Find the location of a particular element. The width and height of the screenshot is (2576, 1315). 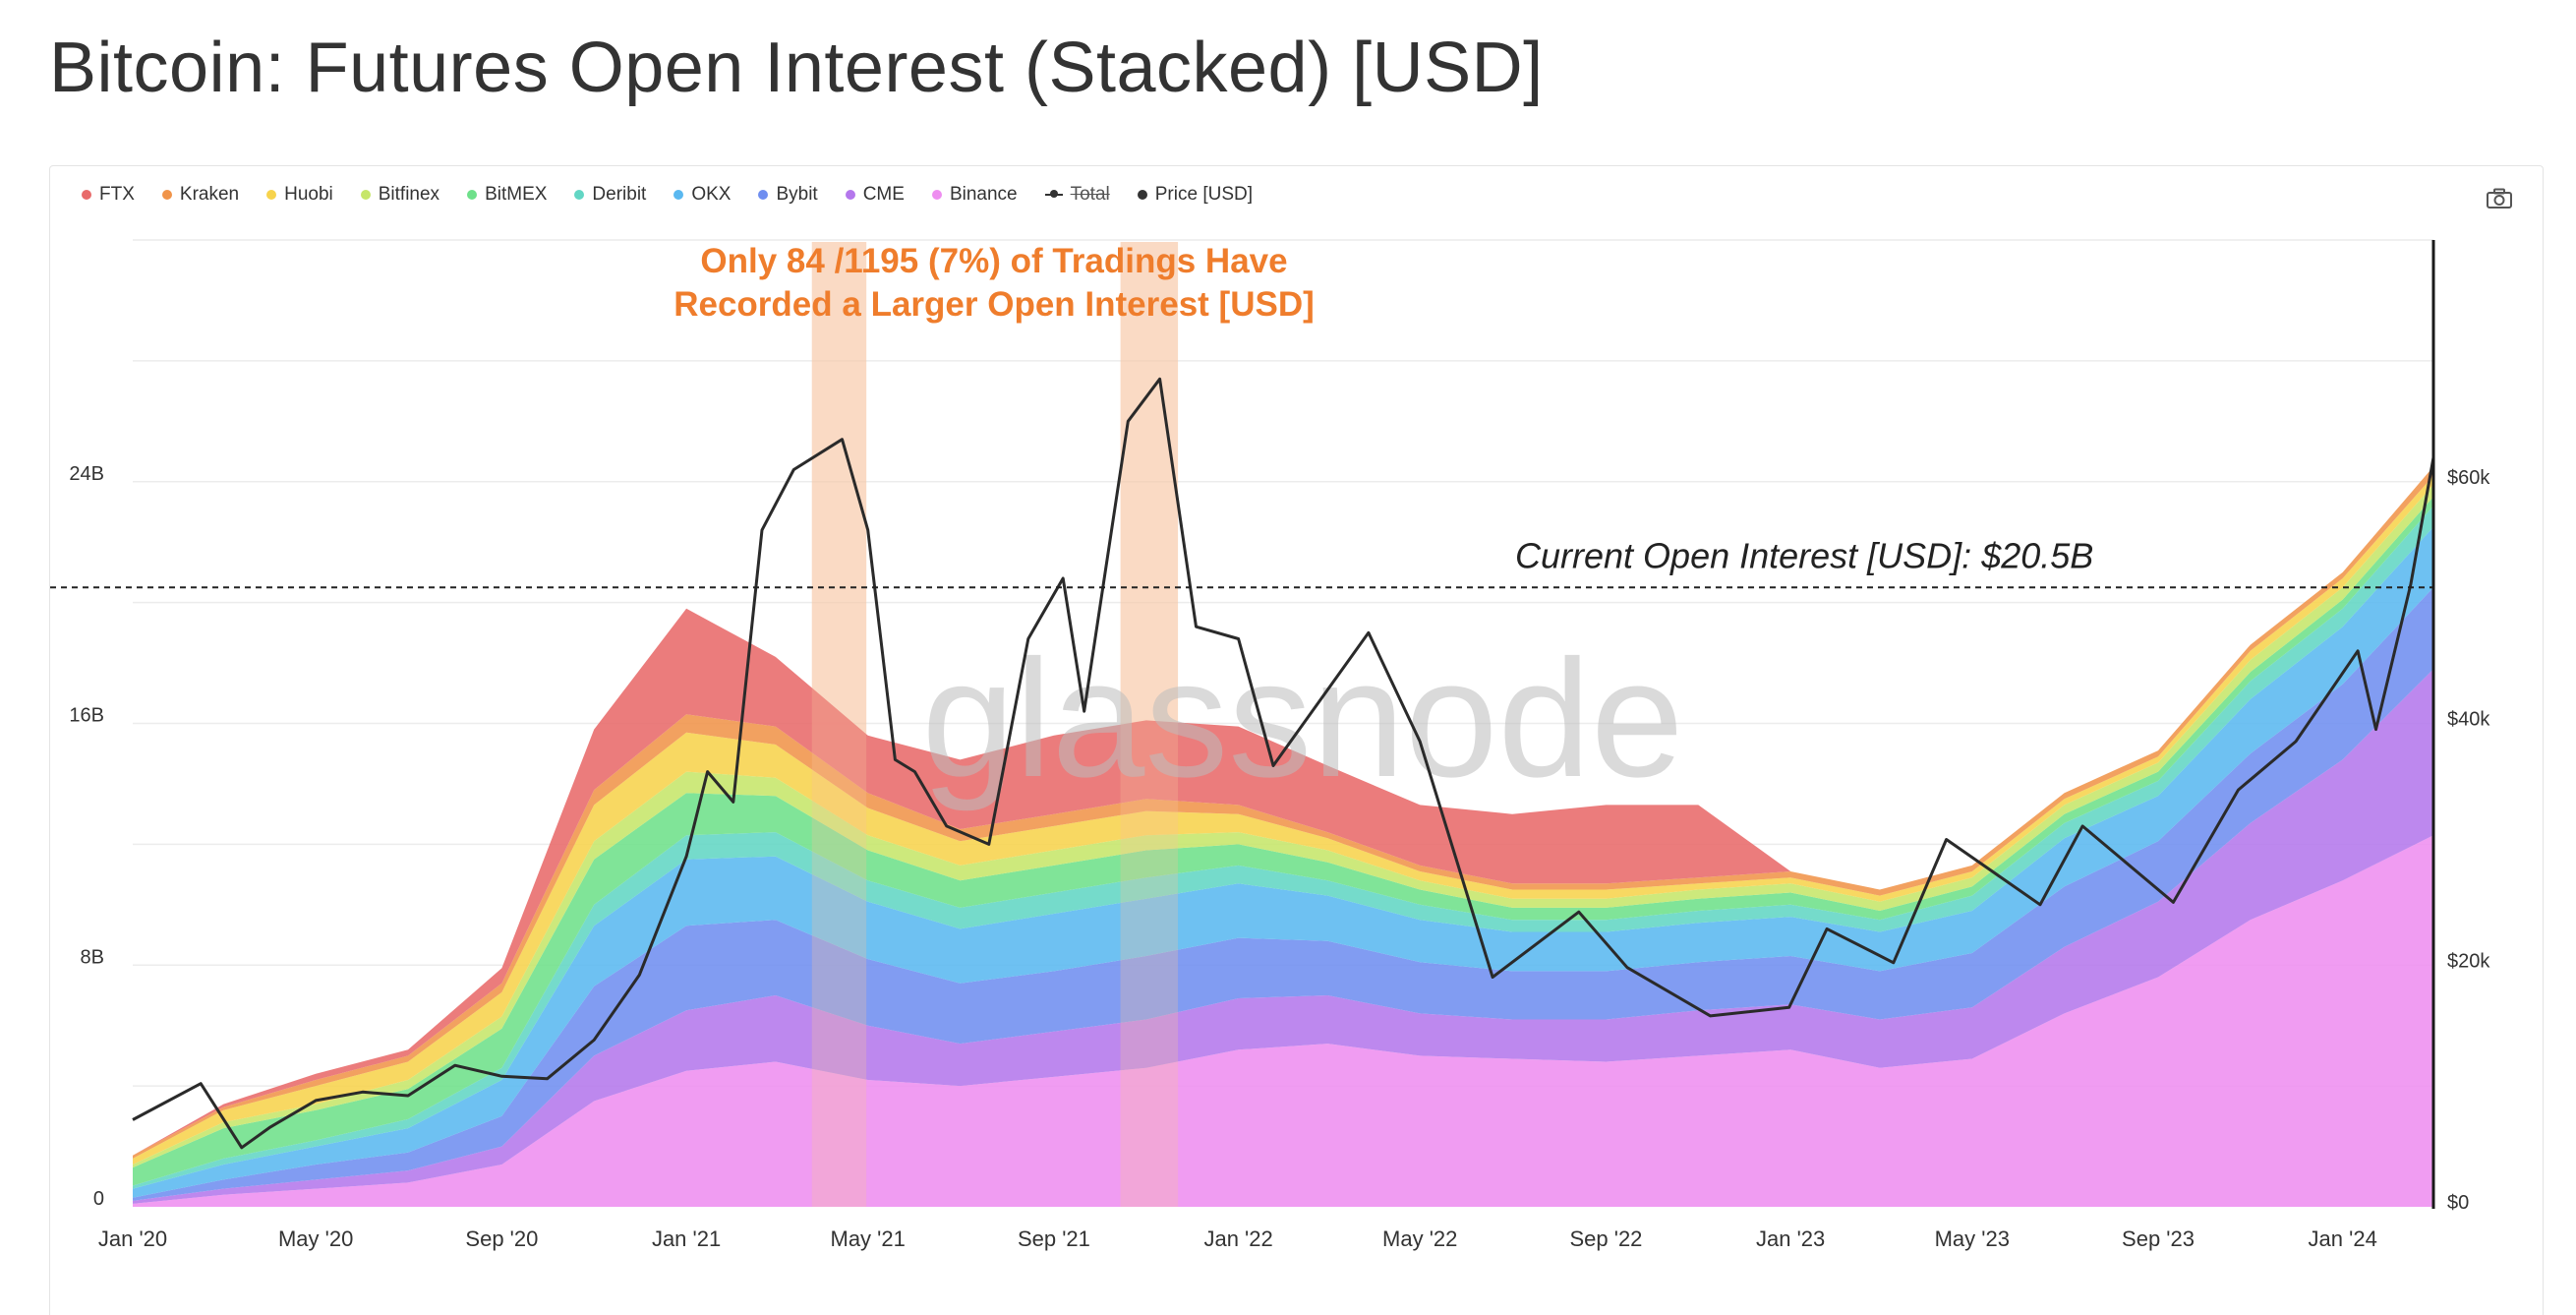

x-tick-label: Jan '22 is located at coordinates (1237, 1238).